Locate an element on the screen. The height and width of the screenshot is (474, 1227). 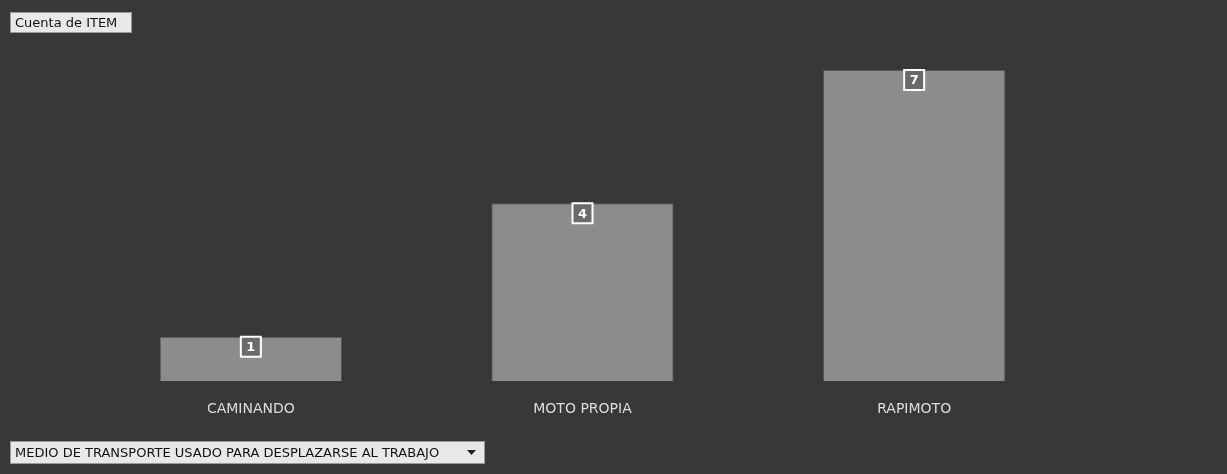
x-tick-label: RAPIMOTO is located at coordinates (914, 408).